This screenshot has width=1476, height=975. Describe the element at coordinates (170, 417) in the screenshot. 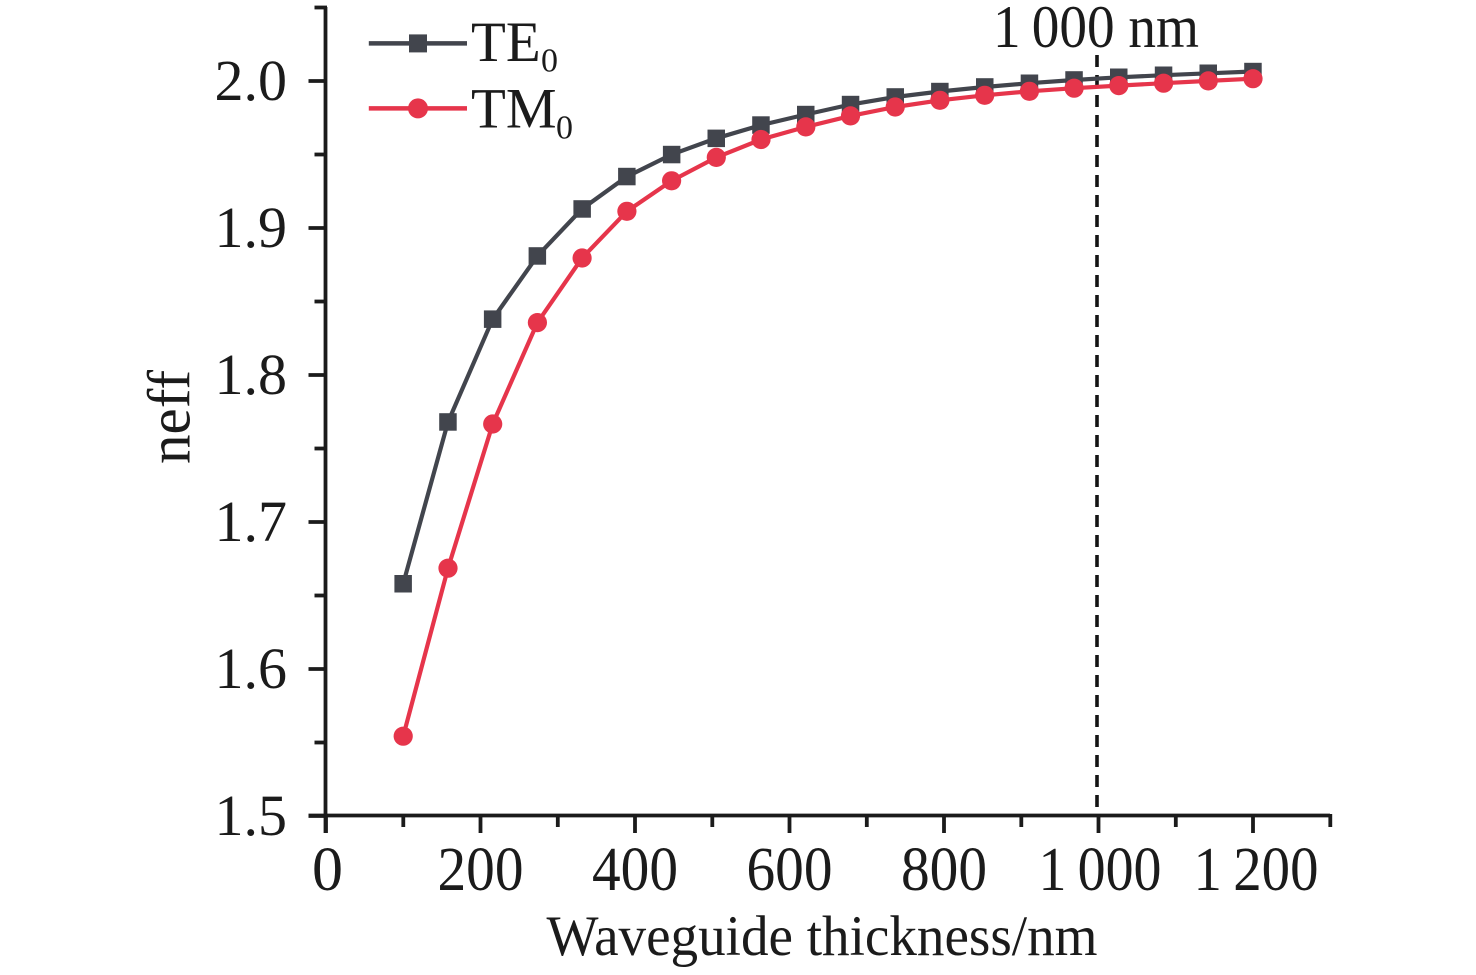

I see `svg-text: neff` at that location.